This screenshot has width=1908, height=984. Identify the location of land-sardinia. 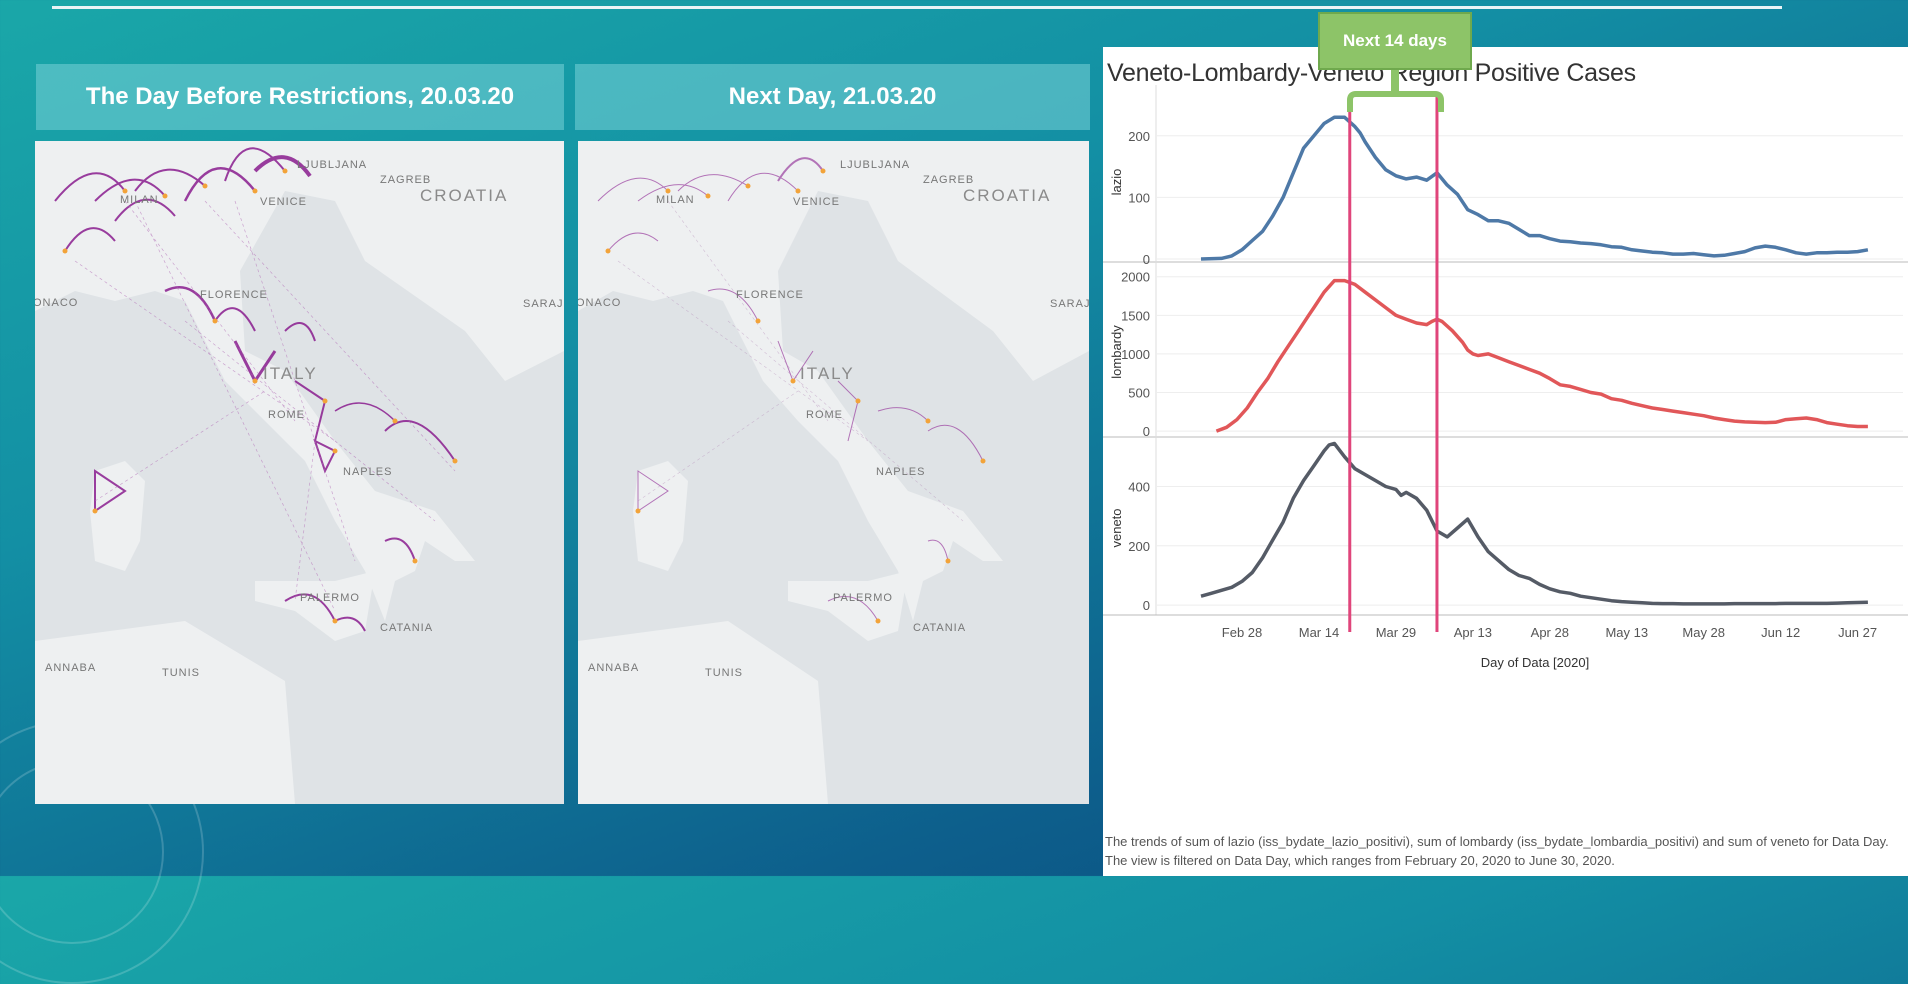
(117, 516).